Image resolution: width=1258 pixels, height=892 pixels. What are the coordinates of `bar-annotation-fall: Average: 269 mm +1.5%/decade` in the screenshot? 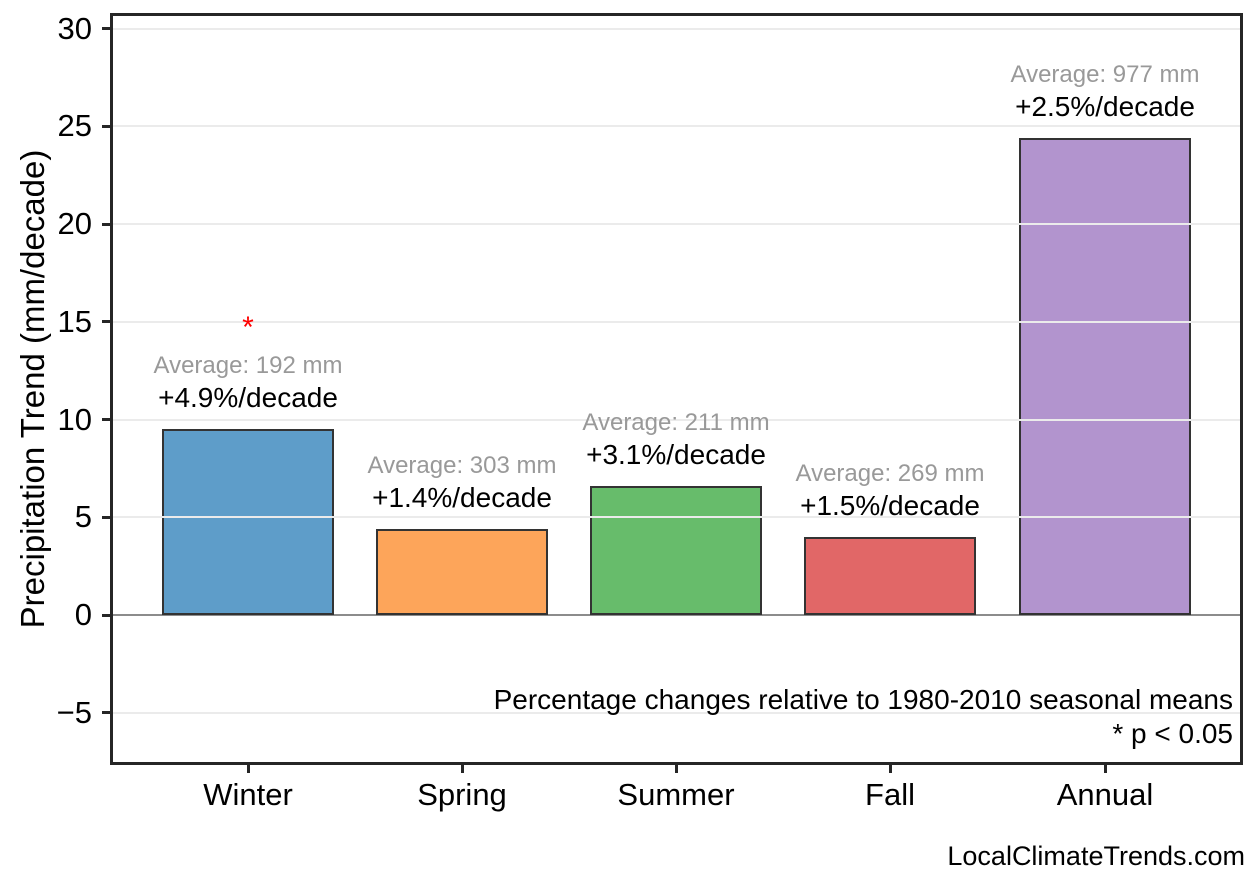 It's located at (890, 491).